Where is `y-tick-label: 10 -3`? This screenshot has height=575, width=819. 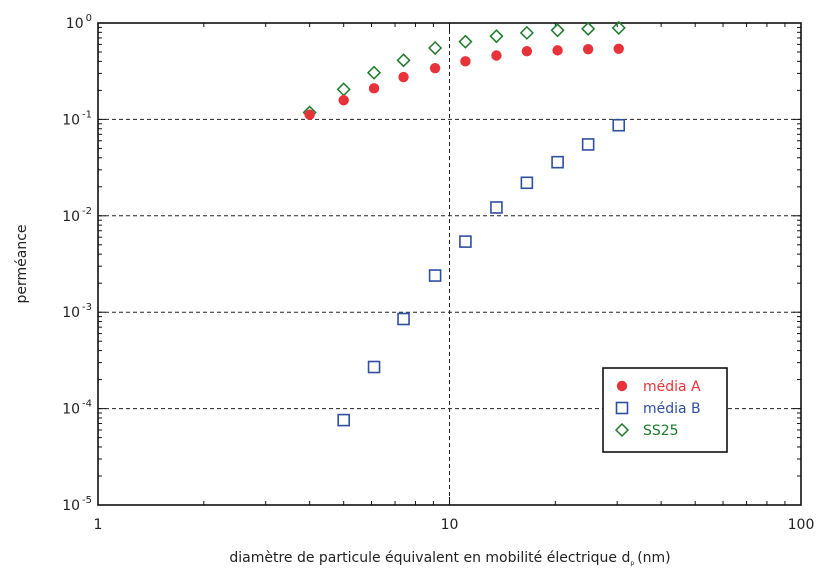 y-tick-label: 10 -3 is located at coordinates (77, 311).